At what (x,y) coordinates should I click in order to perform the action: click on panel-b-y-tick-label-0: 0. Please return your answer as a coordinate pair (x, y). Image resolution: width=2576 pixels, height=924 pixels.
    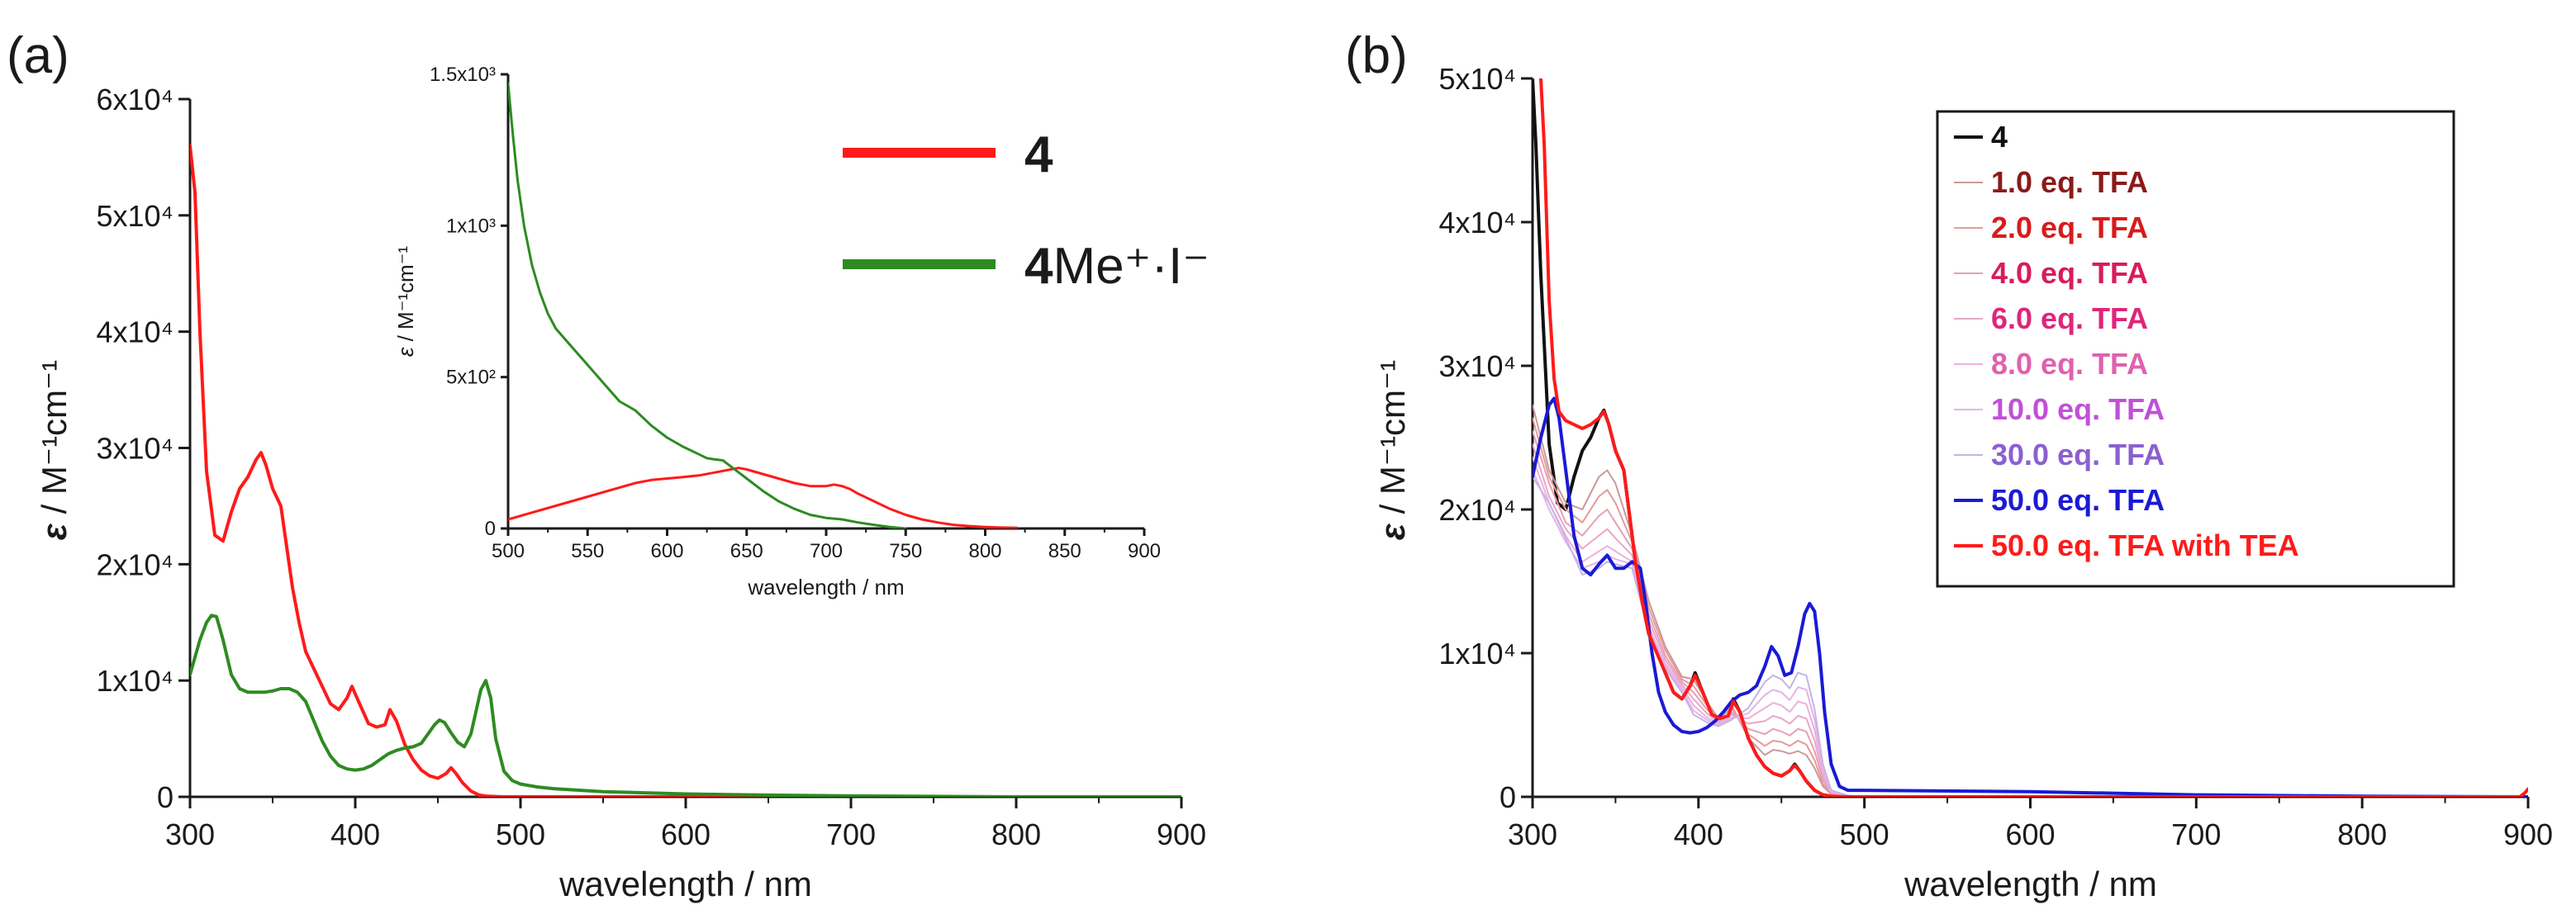
    Looking at the image, I should click on (1507, 797).